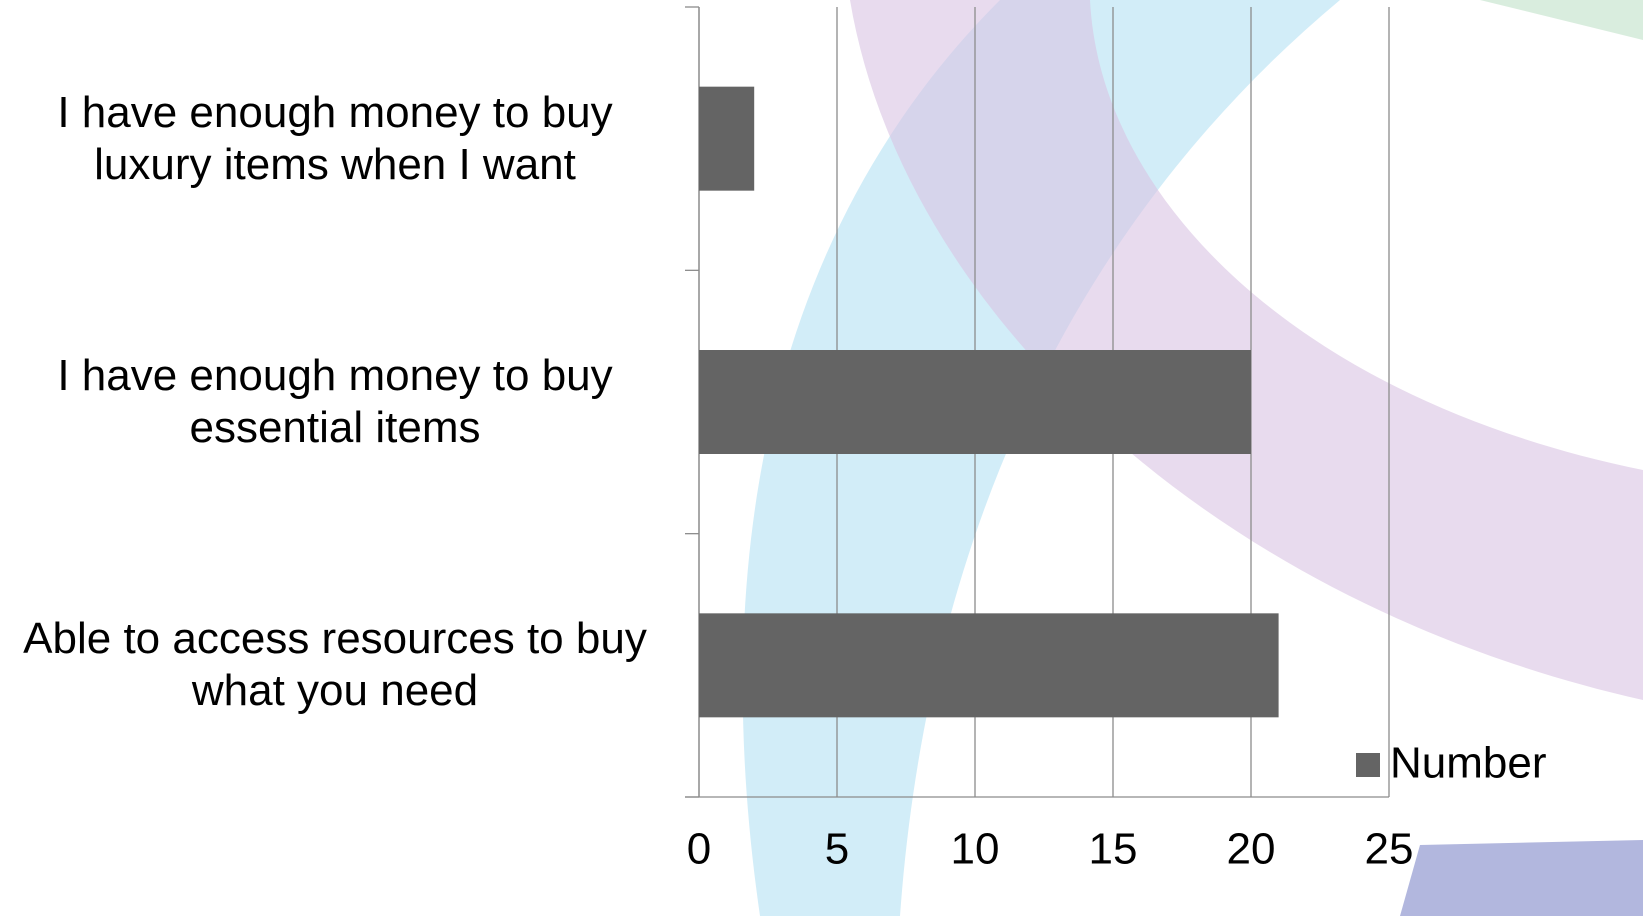  Describe the element at coordinates (1368, 765) in the screenshot. I see `legend-swatch` at that location.